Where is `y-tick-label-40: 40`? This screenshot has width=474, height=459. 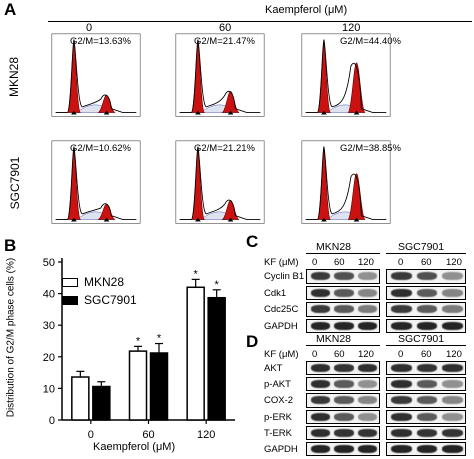 y-tick-label-40: 40 is located at coordinates (49, 295).